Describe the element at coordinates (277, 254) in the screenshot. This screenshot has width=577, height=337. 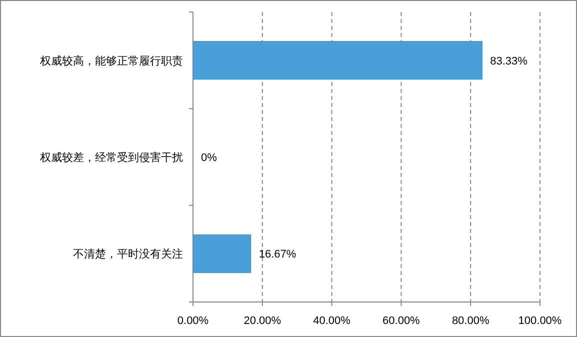
I see `data-label: 16.67%` at that location.